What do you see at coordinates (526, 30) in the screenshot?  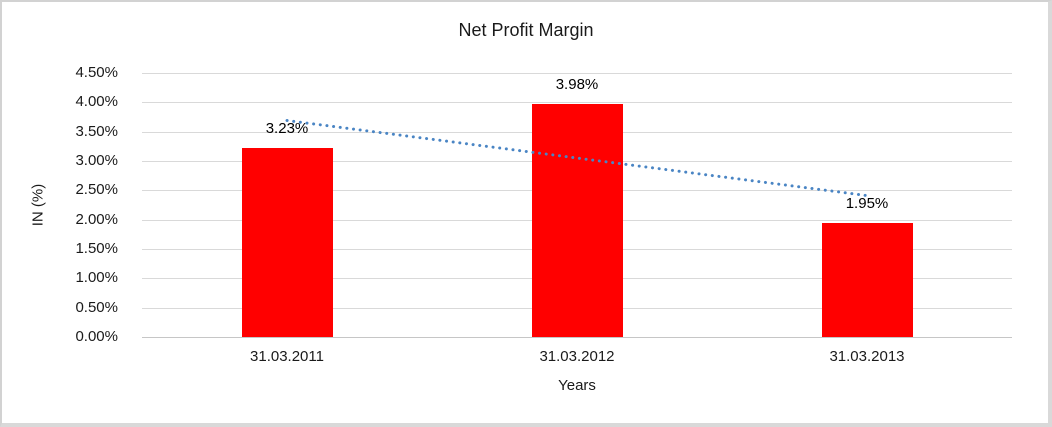 I see `chart-title: Net Profit Margin` at bounding box center [526, 30].